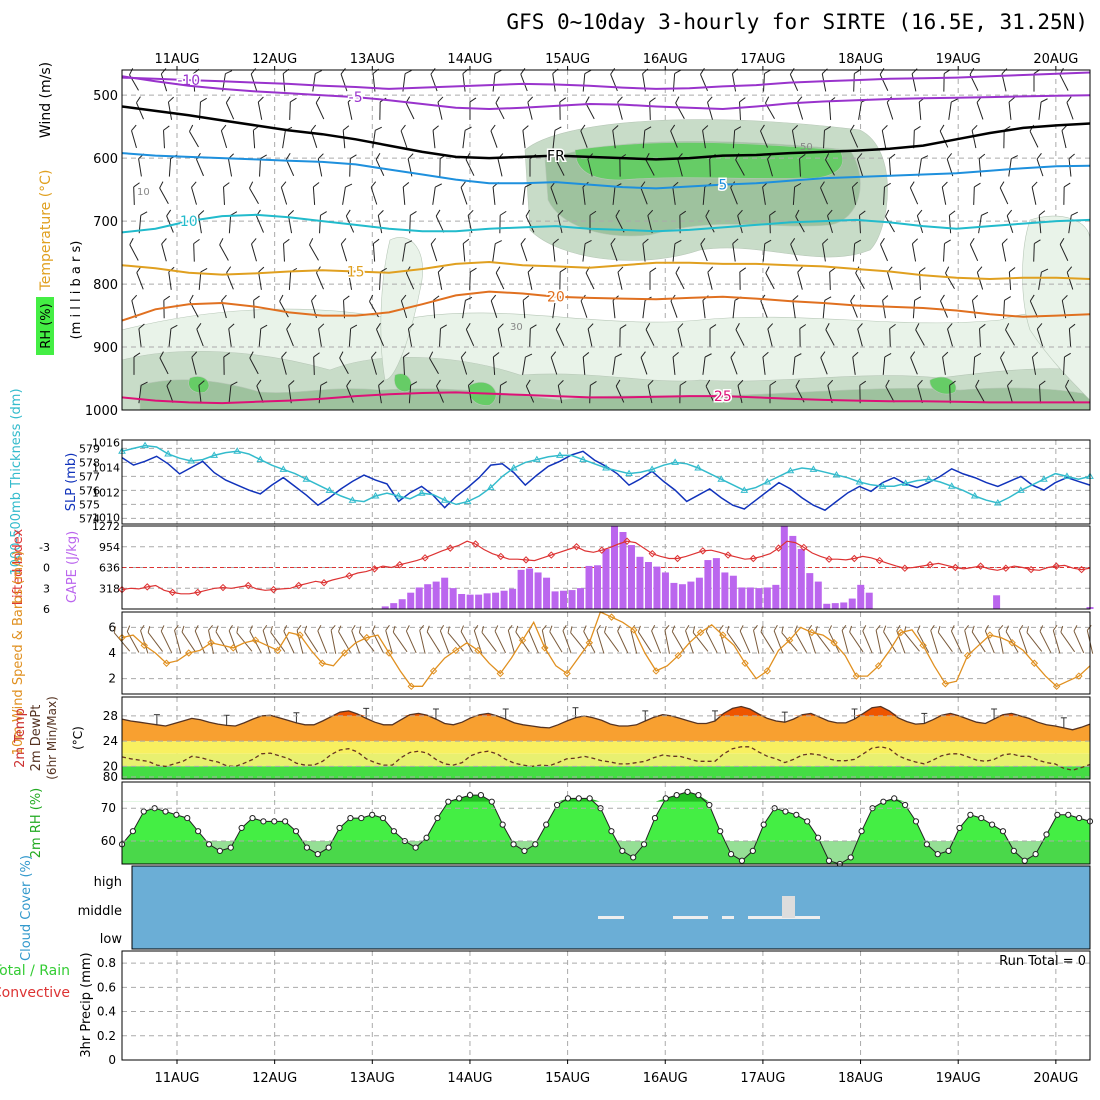 The width and height of the screenshot is (1100, 1100). Describe the element at coordinates (112, 627) in the screenshot. I see `y-tick-label-wind: 6` at that location.